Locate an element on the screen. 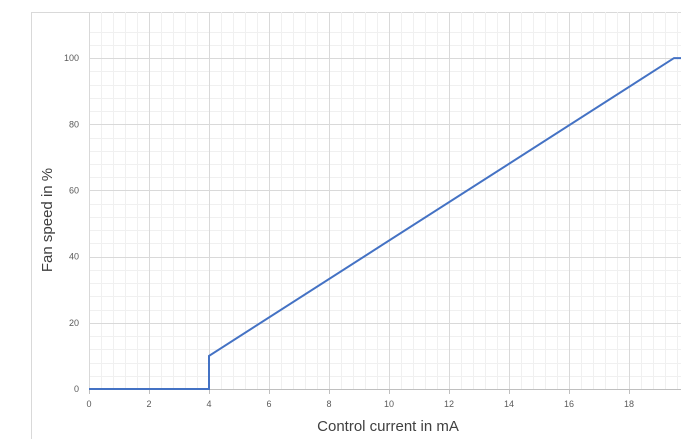  x-tick-label: 6 is located at coordinates (268, 404).